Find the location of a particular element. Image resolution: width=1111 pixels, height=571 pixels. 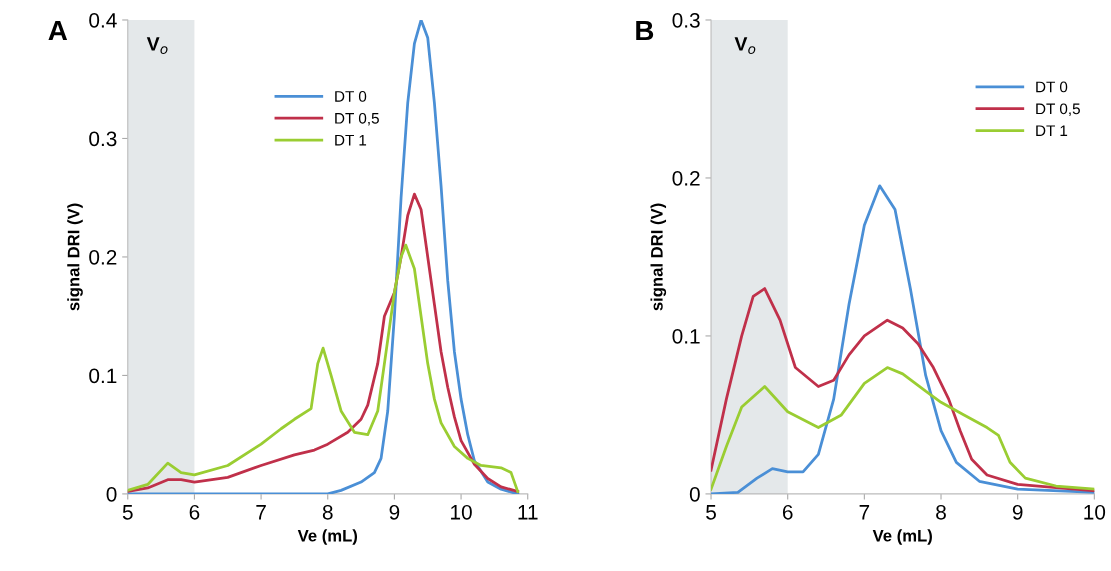

chart-title: B is located at coordinates (645, 31).